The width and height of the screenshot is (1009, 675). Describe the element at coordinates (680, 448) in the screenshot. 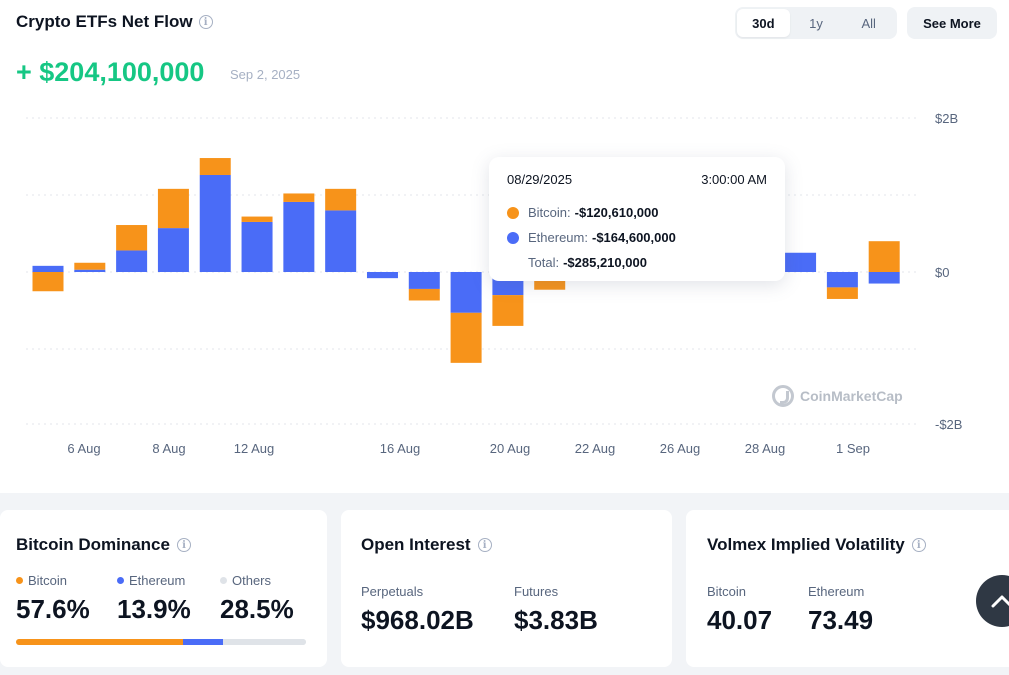

I see `x-axis-tick-label: 26 Aug` at that location.